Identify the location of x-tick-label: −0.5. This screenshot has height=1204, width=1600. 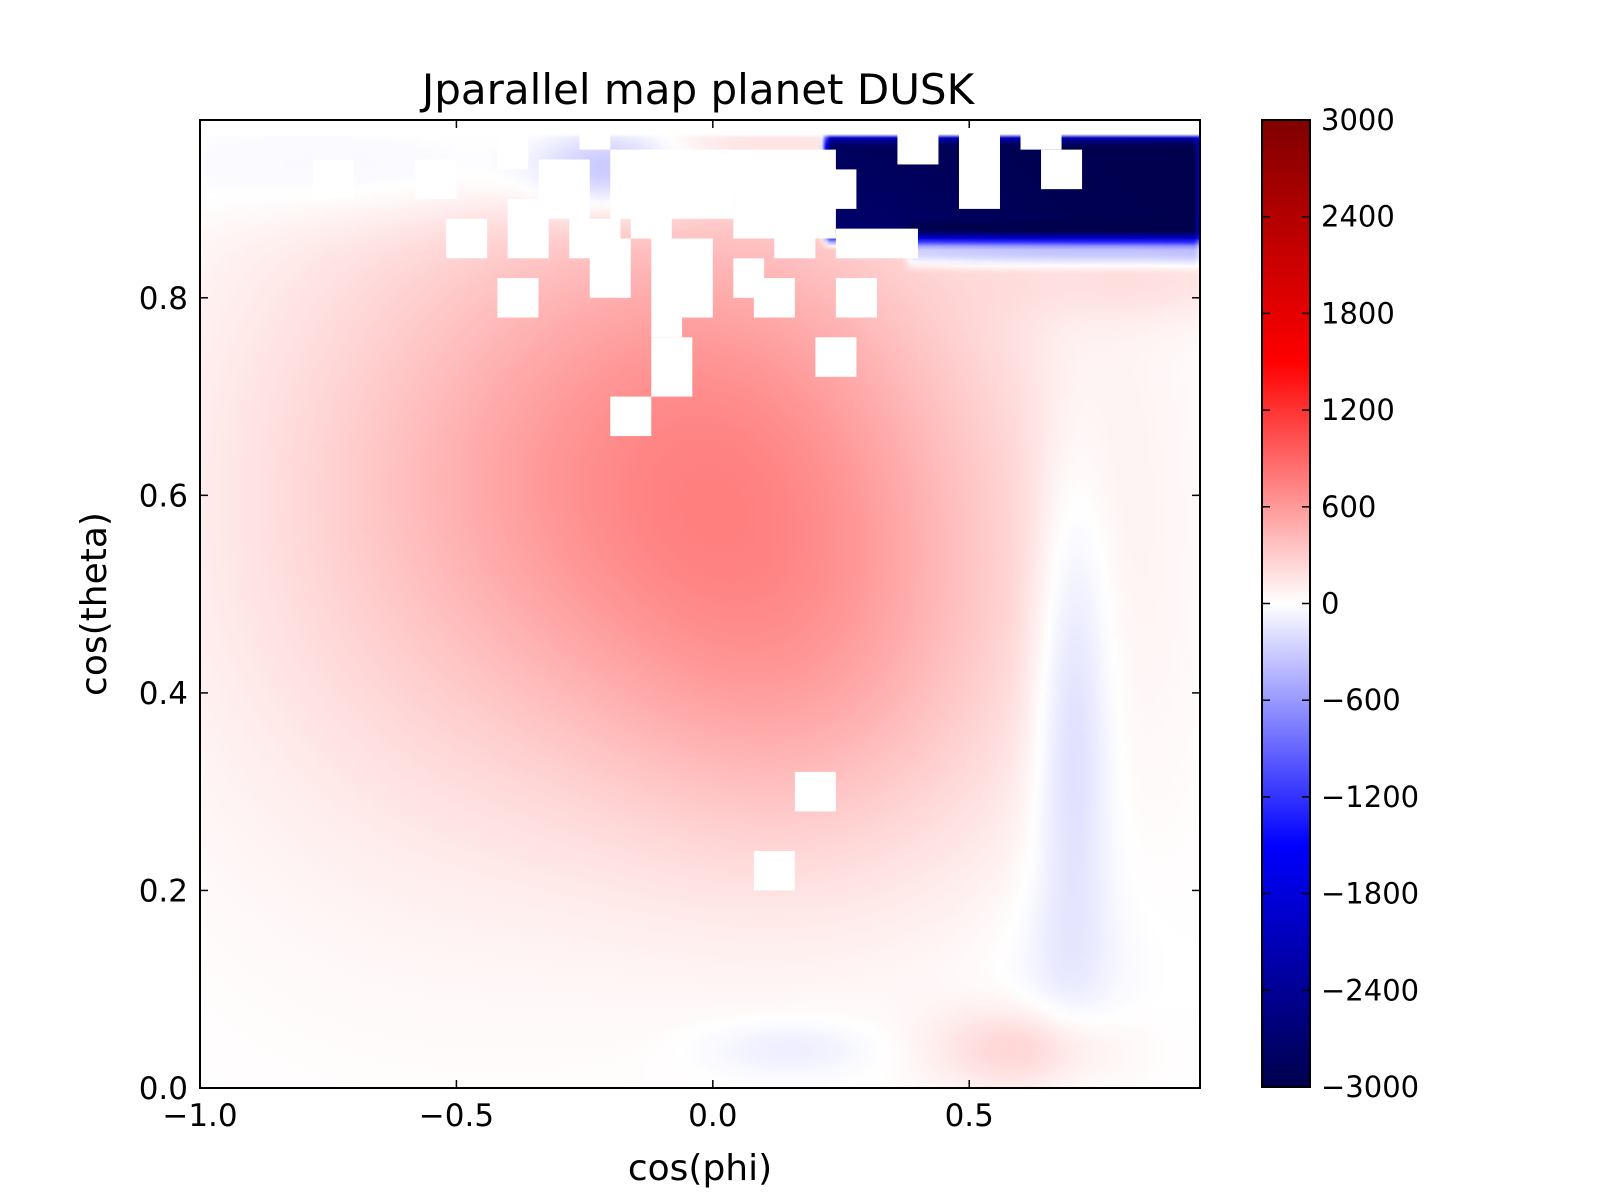
(456, 1116).